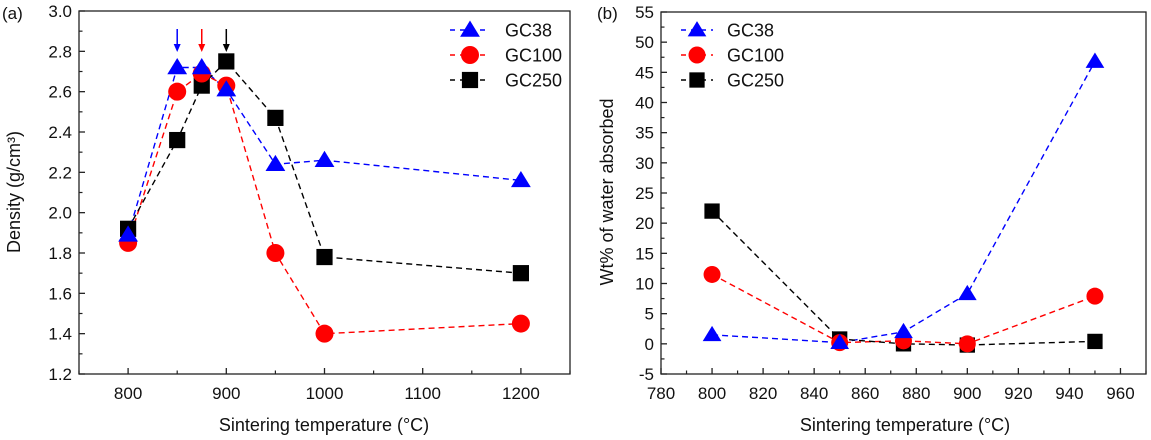  I want to click on panel-b-legend-label: GC250, so click(755, 81).